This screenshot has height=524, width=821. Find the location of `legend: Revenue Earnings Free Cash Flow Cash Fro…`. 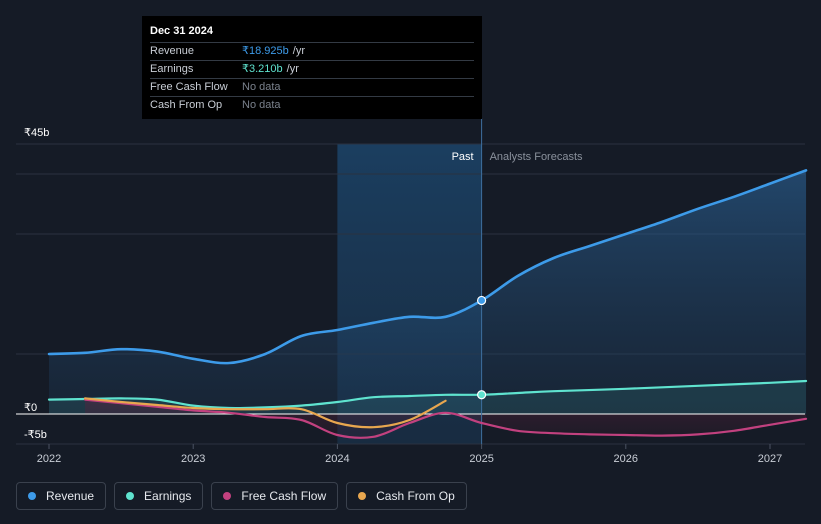

legend: Revenue Earnings Free Cash Flow Cash Fro… is located at coordinates (241, 497).